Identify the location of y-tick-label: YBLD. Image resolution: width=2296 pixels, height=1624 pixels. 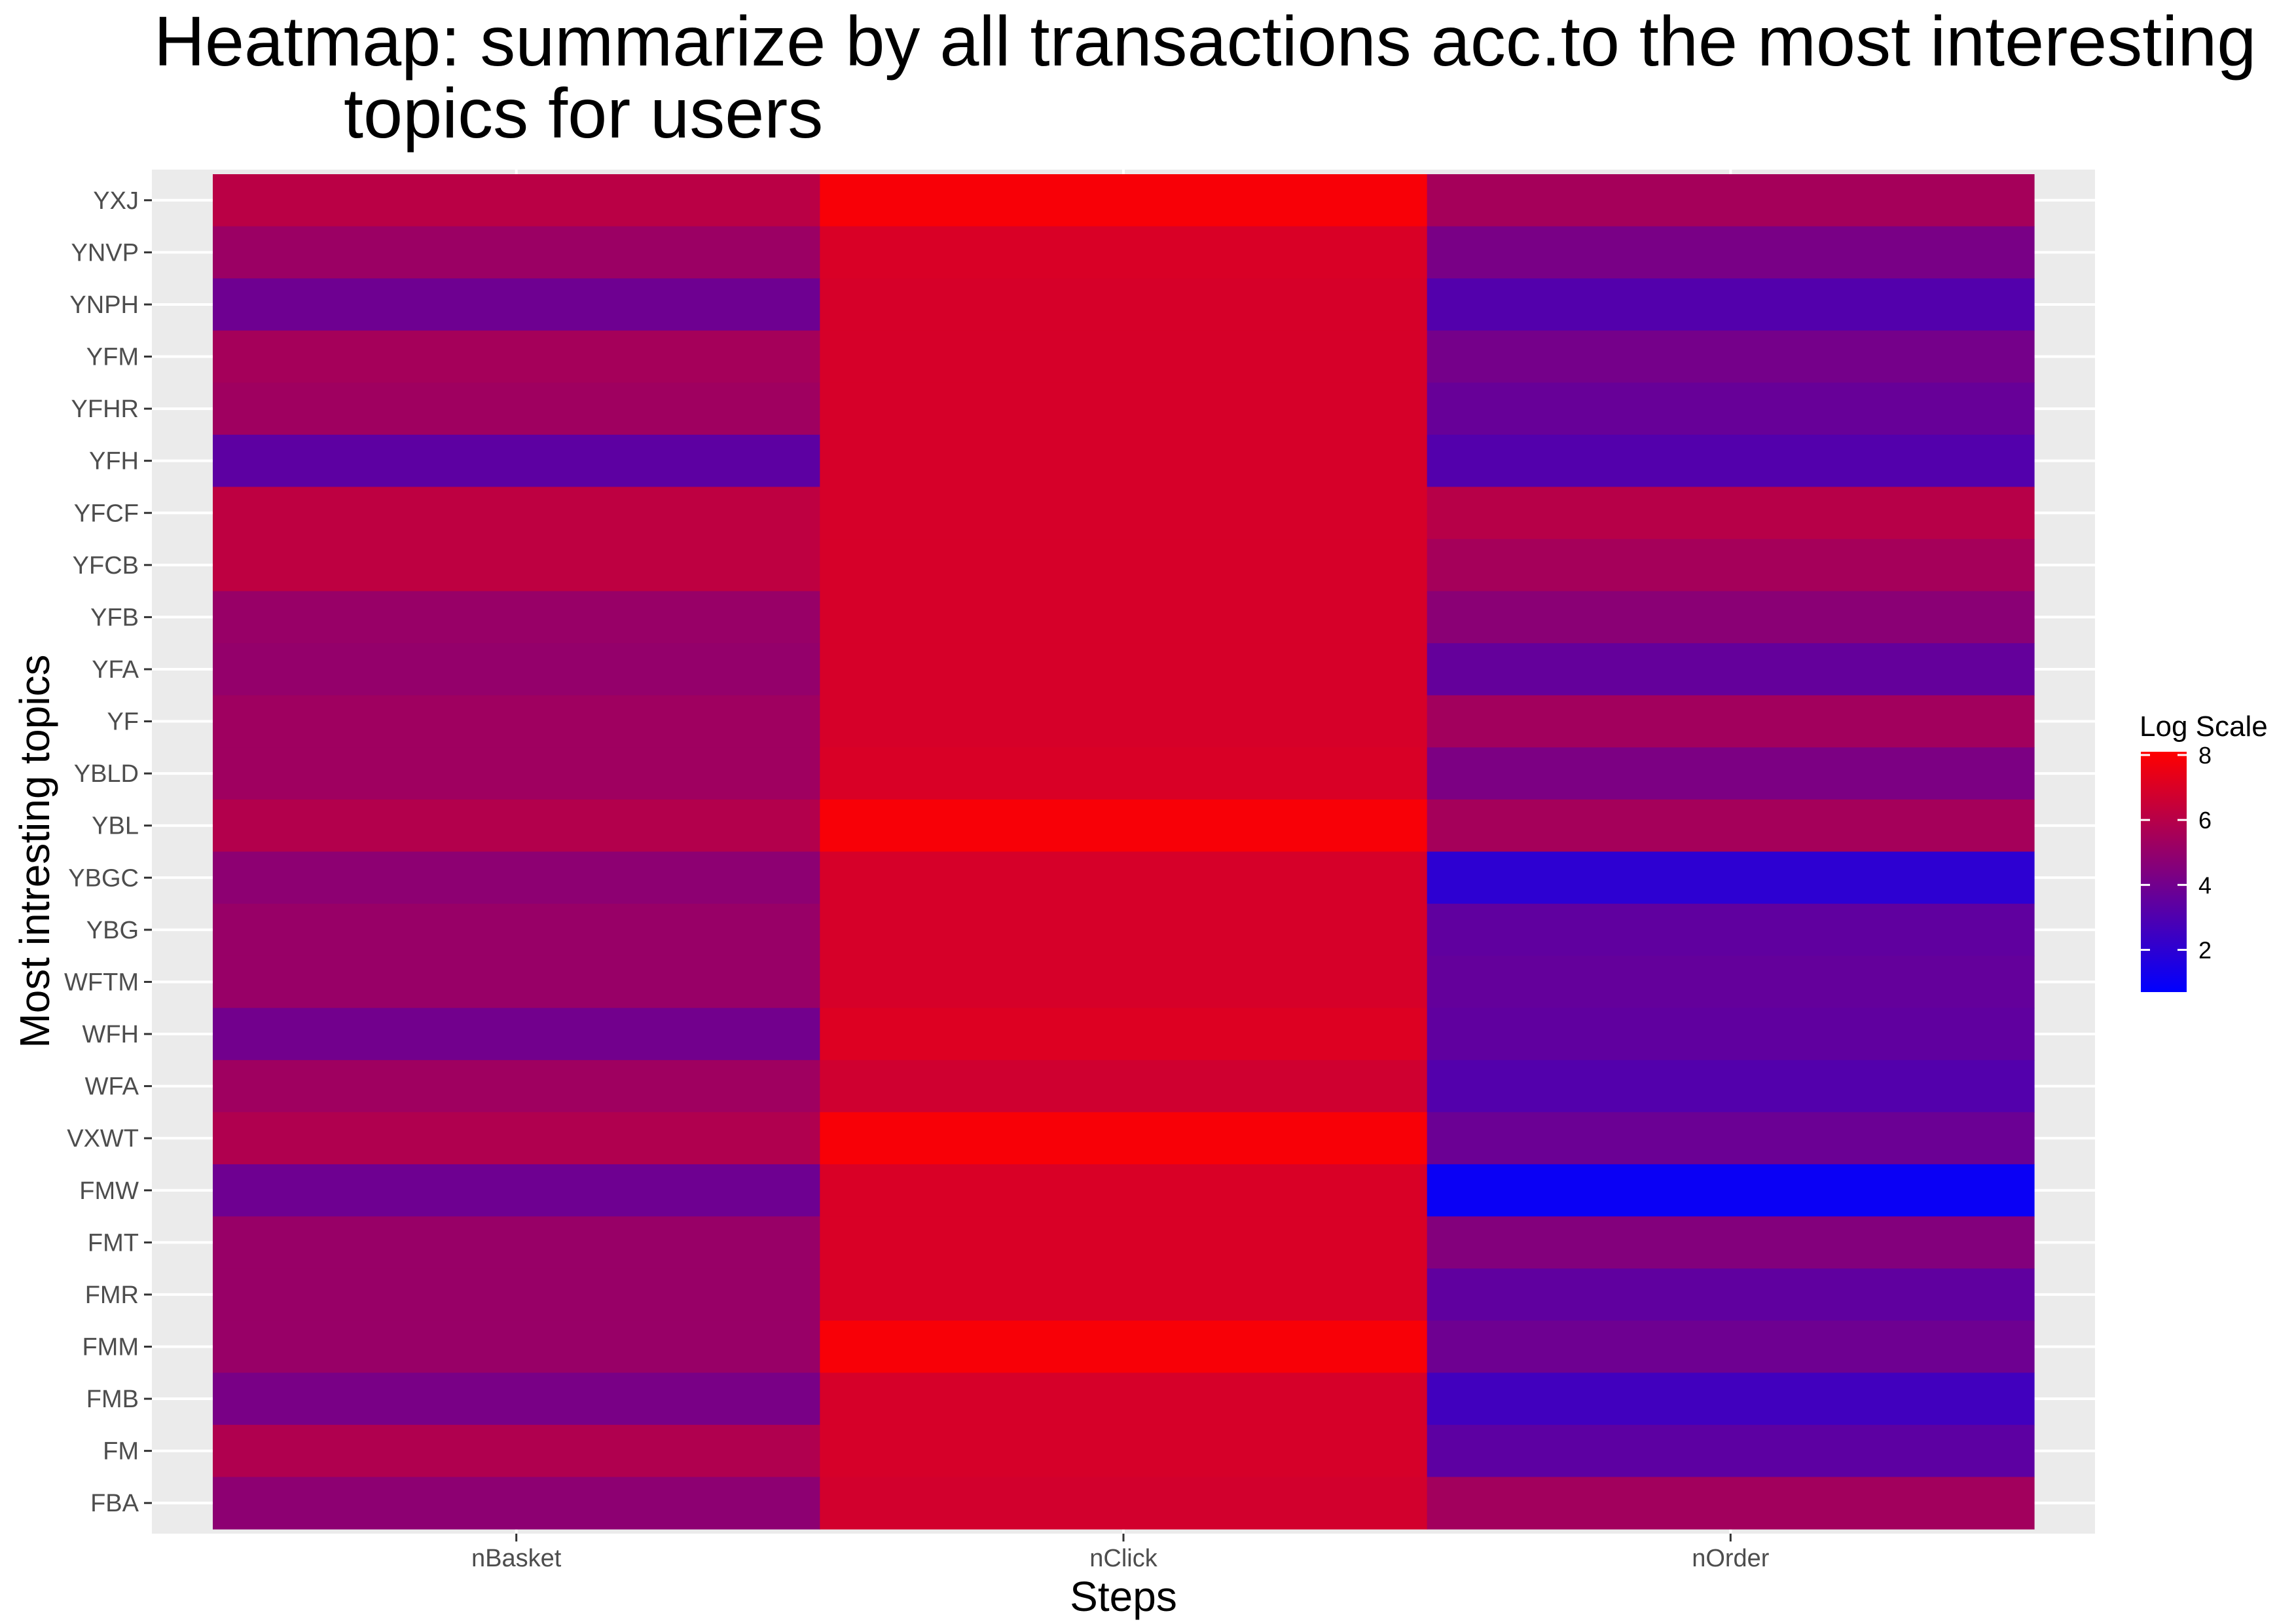
(106, 774).